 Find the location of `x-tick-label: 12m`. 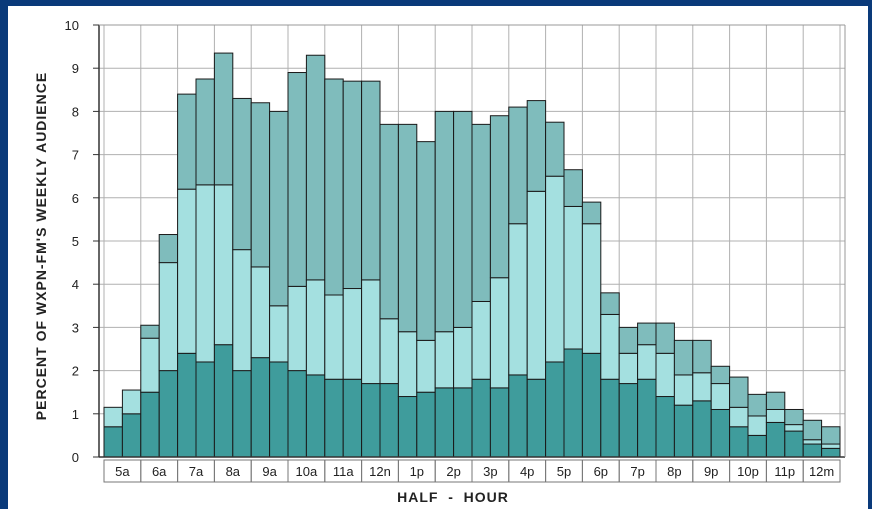

x-tick-label: 12m is located at coordinates (821, 471).